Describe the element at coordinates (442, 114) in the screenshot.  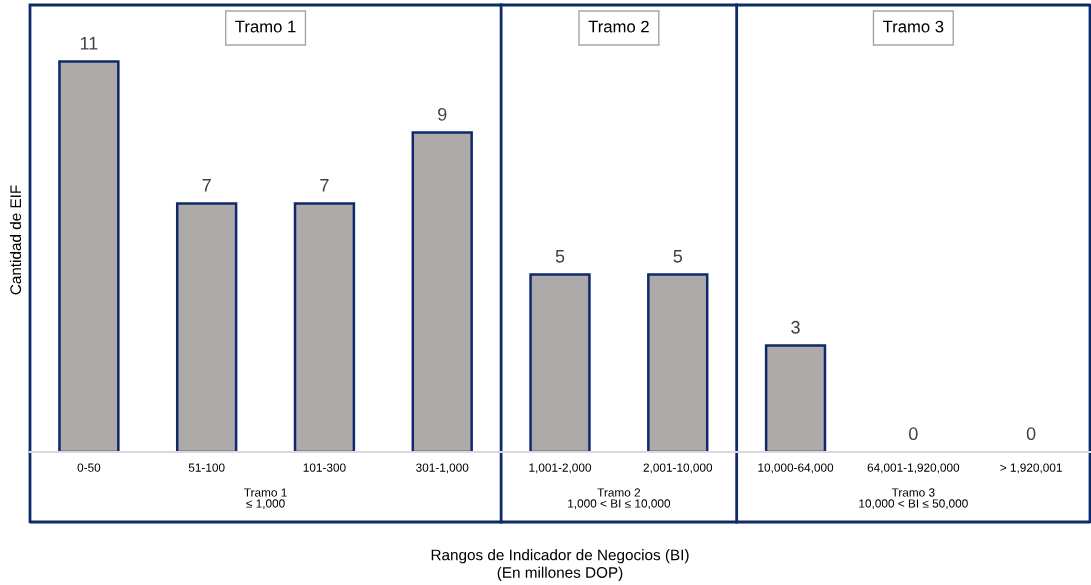
I see `data-label: 9` at that location.